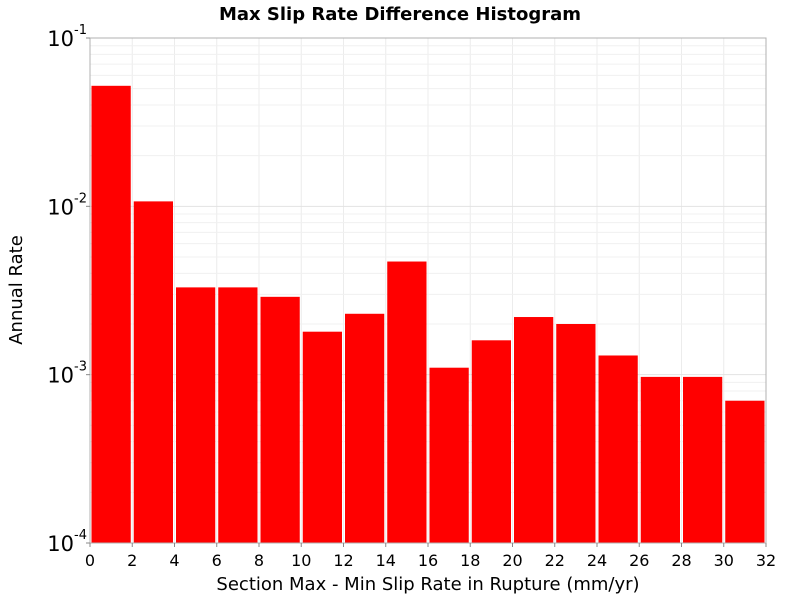  Describe the element at coordinates (428, 560) in the screenshot. I see `x-tick-label: 16` at that location.